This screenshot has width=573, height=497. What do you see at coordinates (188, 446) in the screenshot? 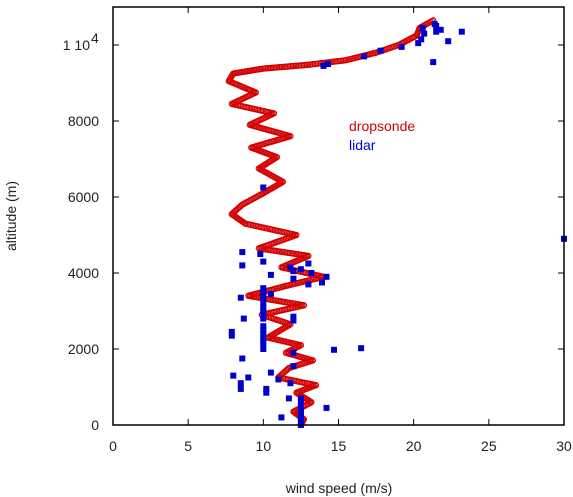
I see `x-tick-label: 5` at bounding box center [188, 446].